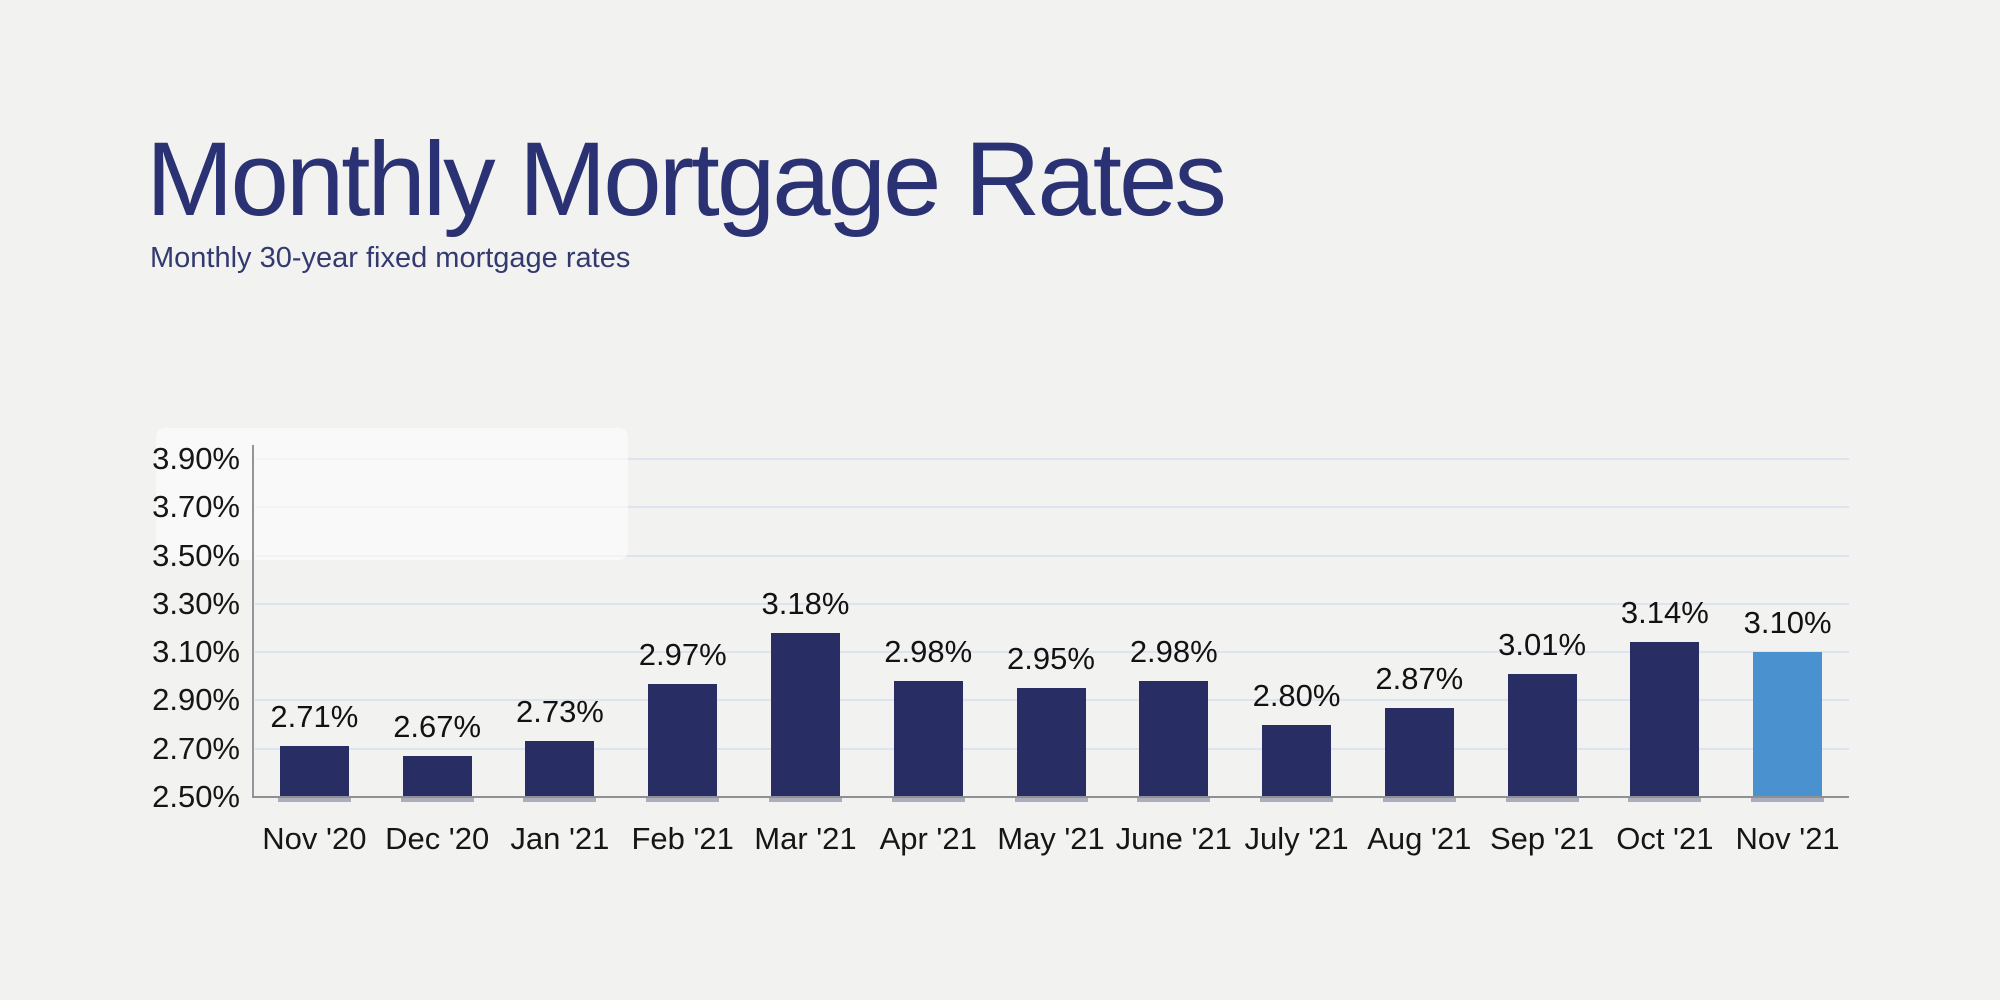  I want to click on y-axis-tick-label: 2.50%, so click(196, 796).